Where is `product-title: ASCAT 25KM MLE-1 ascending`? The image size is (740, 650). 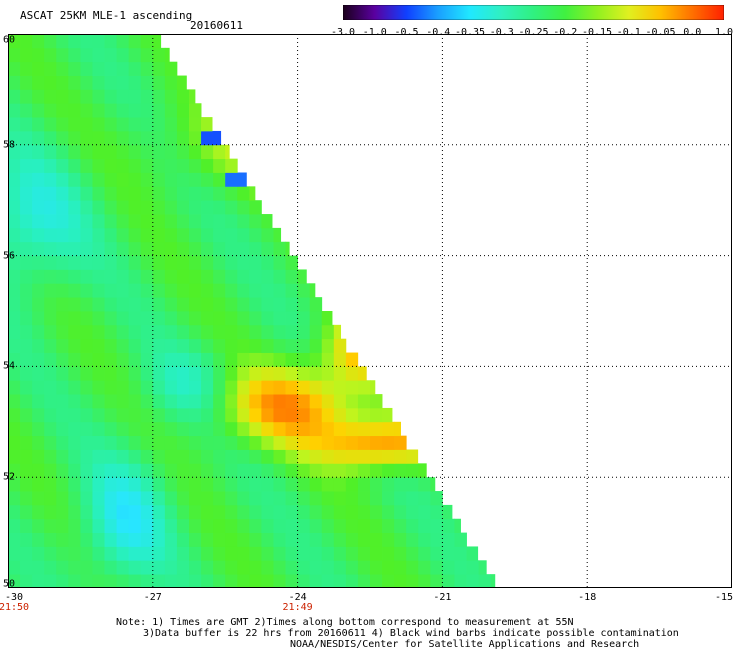 product-title: ASCAT 25KM MLE-1 ascending is located at coordinates (106, 15).